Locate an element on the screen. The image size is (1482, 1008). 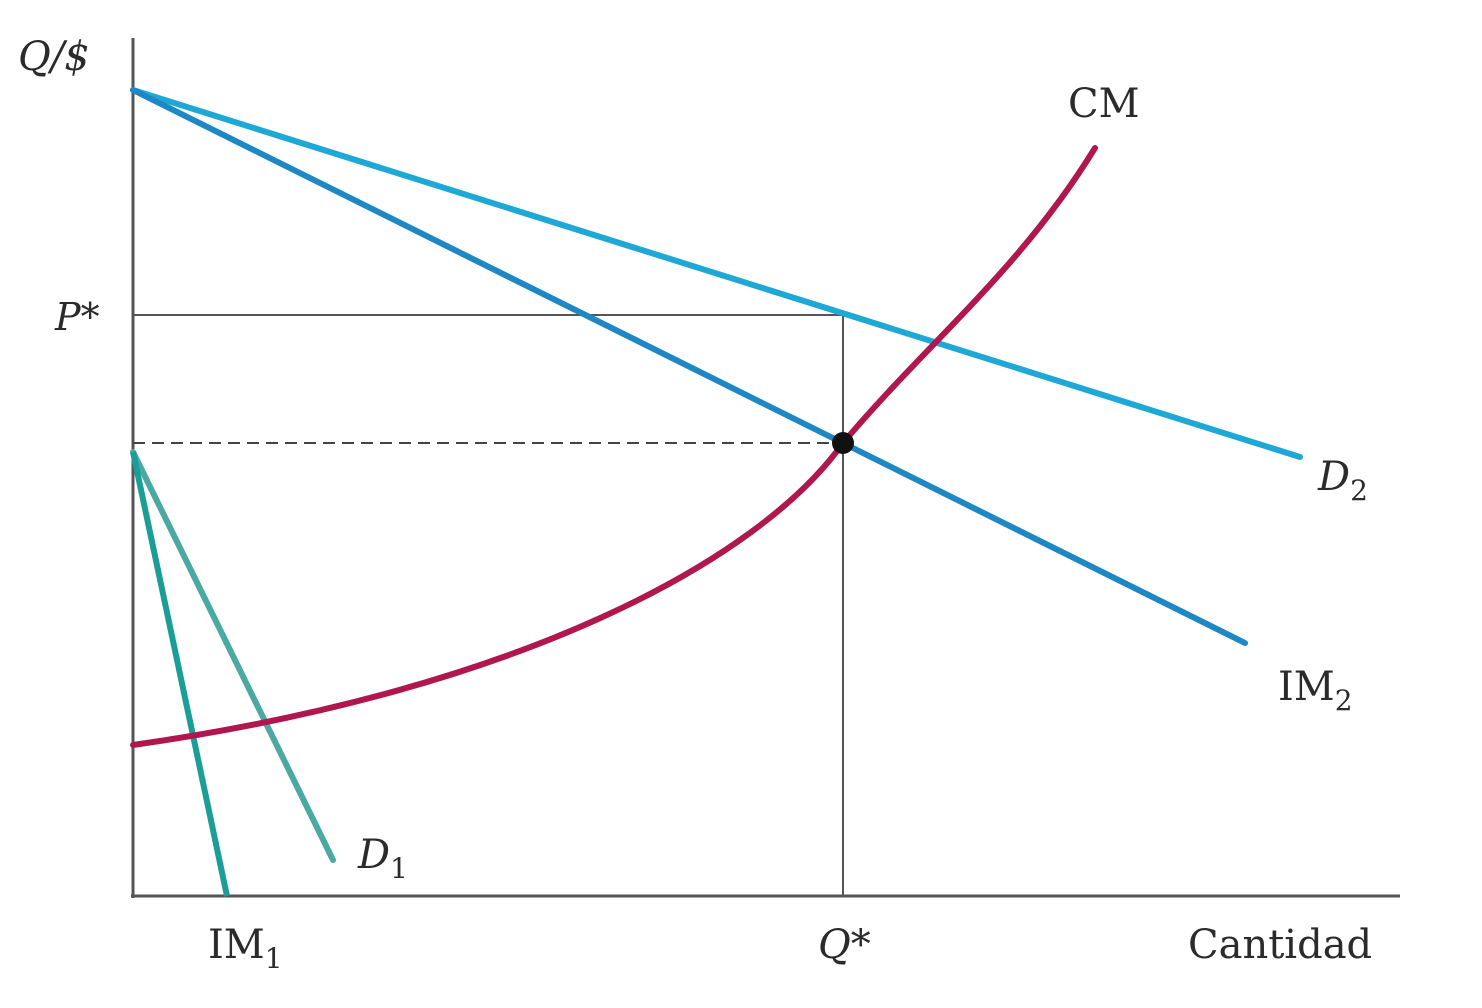
equilibrium-point is located at coordinates (843, 443).